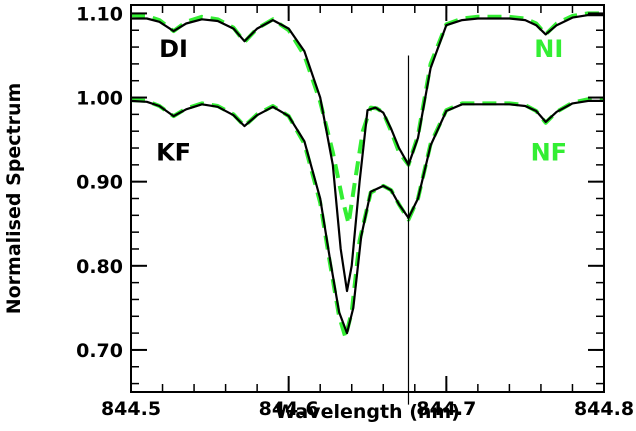 Image resolution: width=636 pixels, height=431 pixels. Describe the element at coordinates (173, 49) in the screenshot. I see `annotation-di: DI` at that location.